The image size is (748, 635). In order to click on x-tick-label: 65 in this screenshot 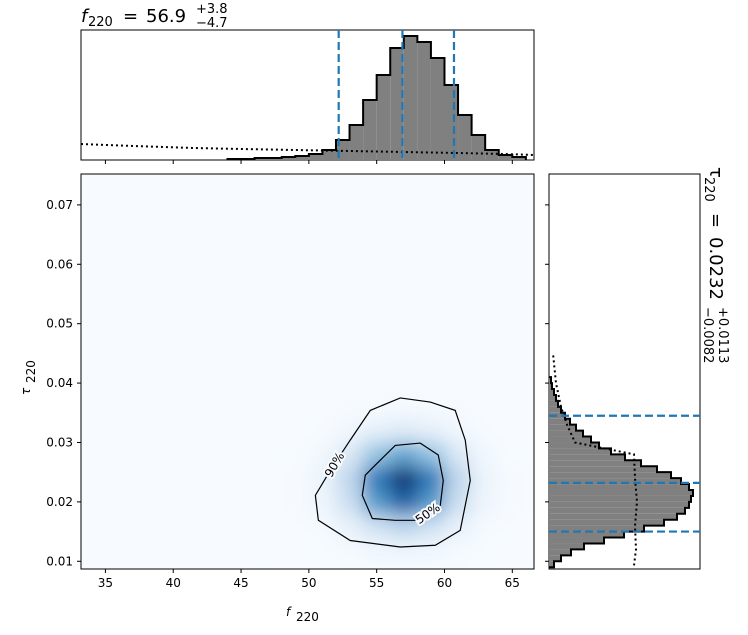, I will do `click(512, 583)`.